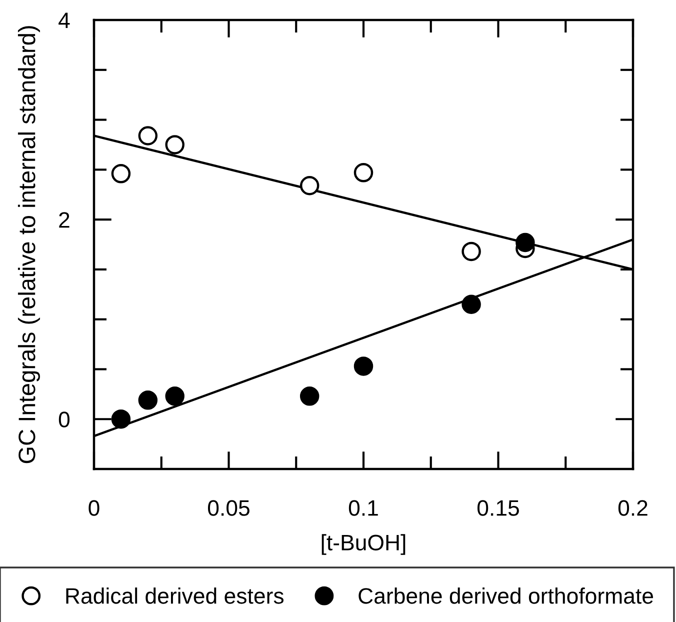  Describe the element at coordinates (364, 544) in the screenshot. I see `x-axis-title: [t-BuOH]` at that location.